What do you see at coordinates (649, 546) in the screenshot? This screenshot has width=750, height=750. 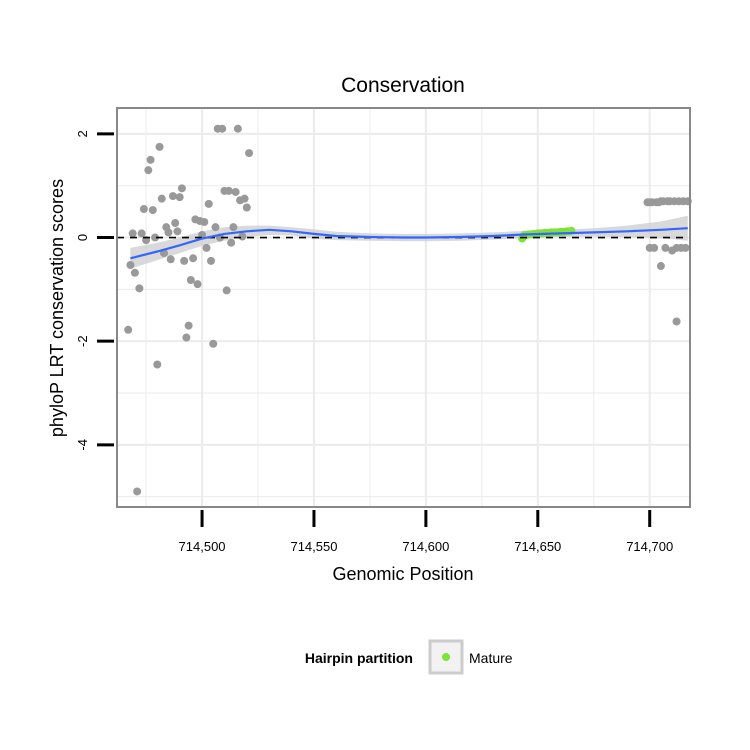 I see `x-tick-label: 714,700` at bounding box center [649, 546].